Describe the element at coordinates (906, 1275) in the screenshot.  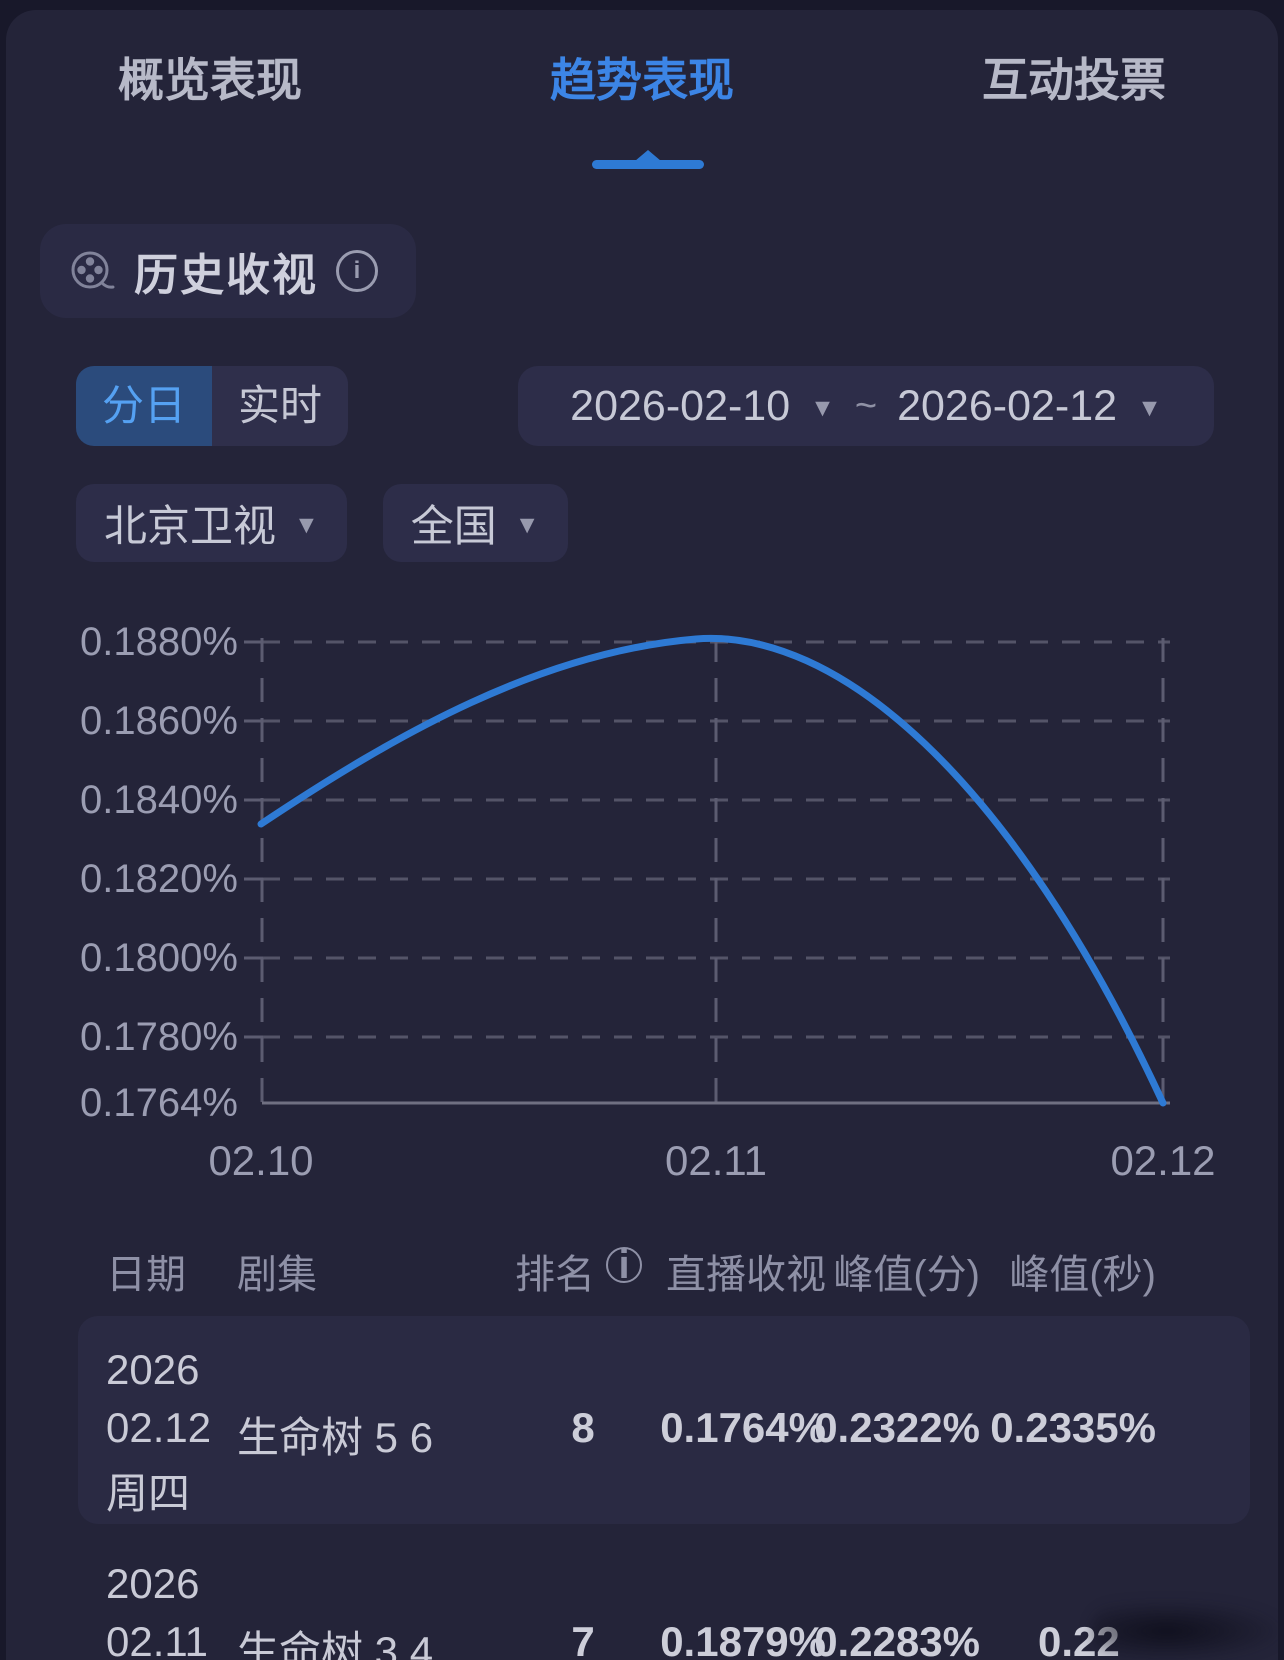
I see `col-peak-minute: 峰值(分)` at that location.